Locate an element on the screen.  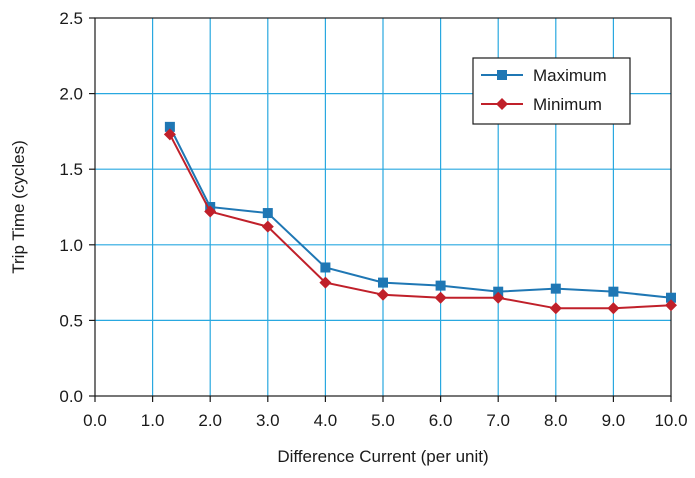
legend-entry: Maximum is located at coordinates (544, 75).